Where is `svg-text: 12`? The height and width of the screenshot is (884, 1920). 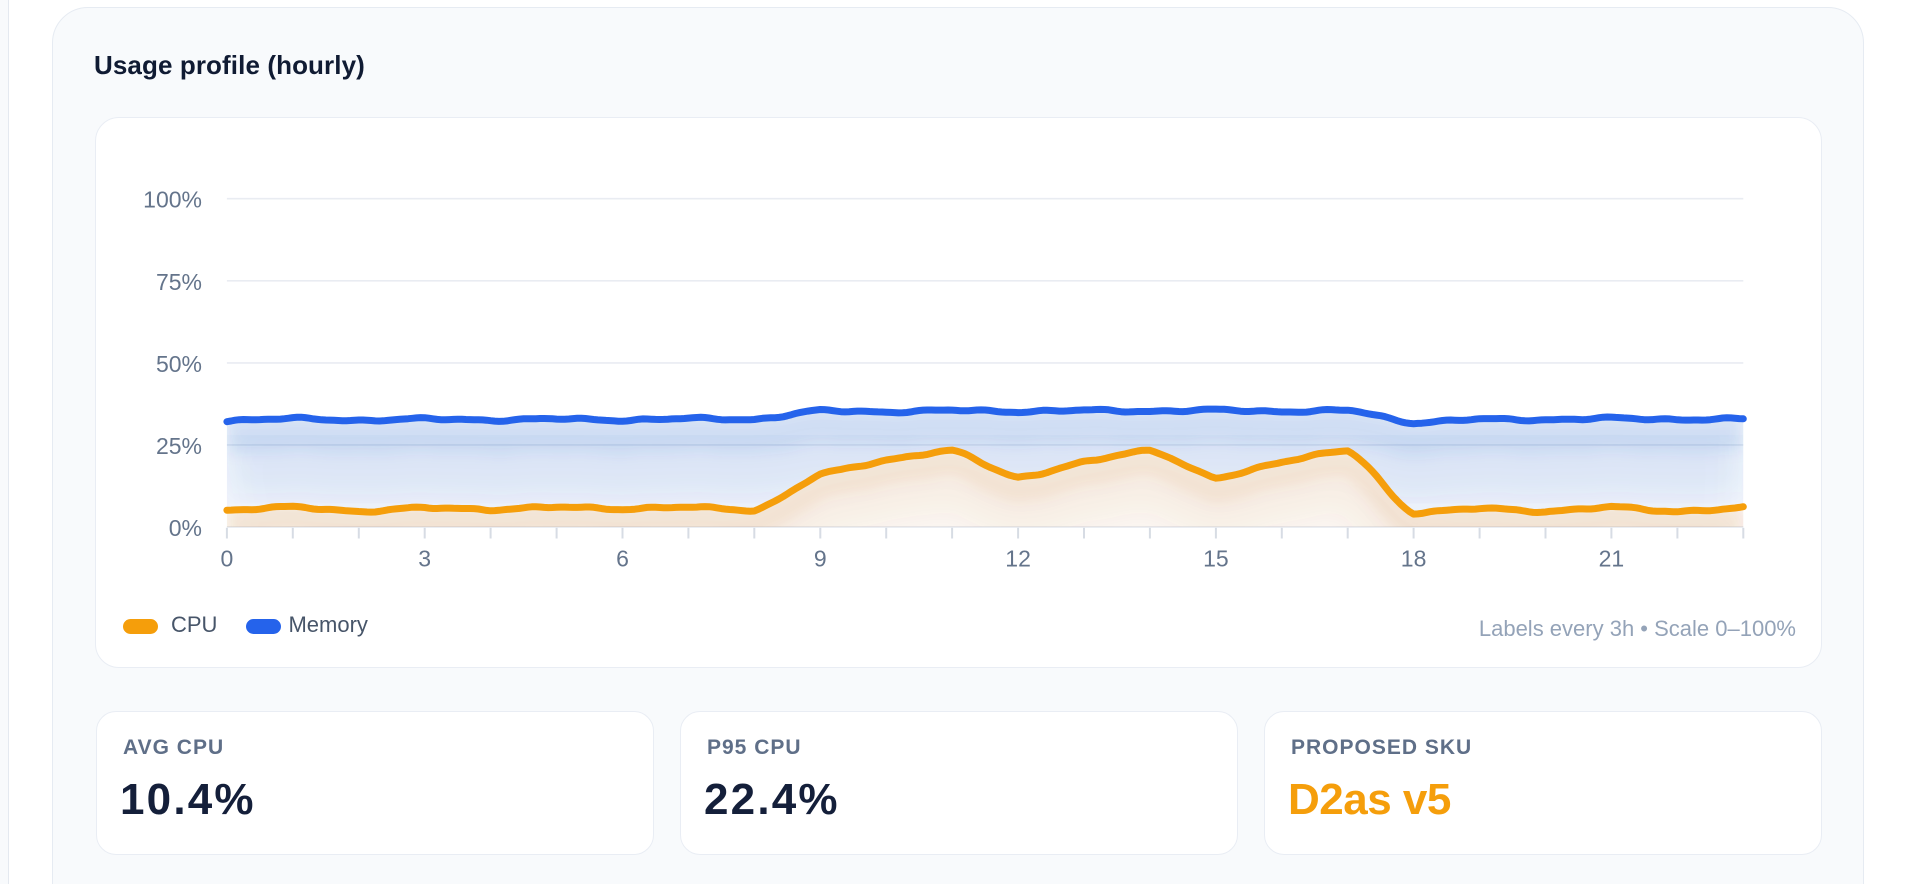
svg-text: 12 is located at coordinates (1018, 559).